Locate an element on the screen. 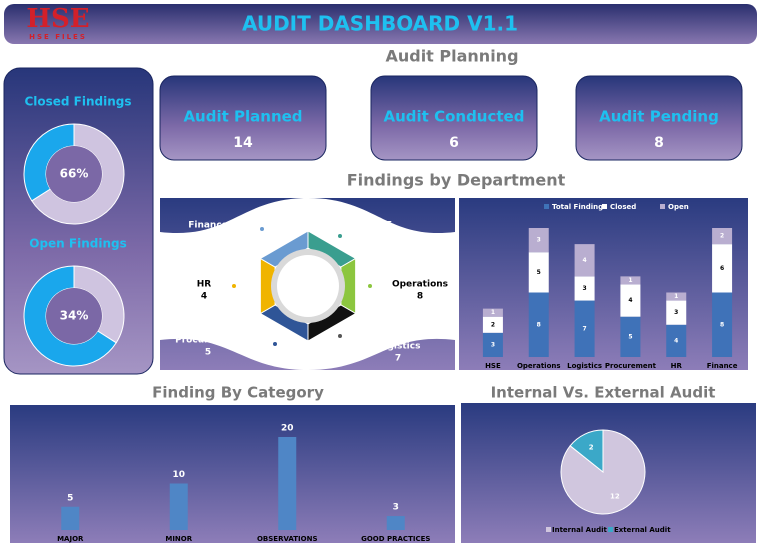 This screenshot has width=768, height=559. category-label: Procurement is located at coordinates (208, 341).